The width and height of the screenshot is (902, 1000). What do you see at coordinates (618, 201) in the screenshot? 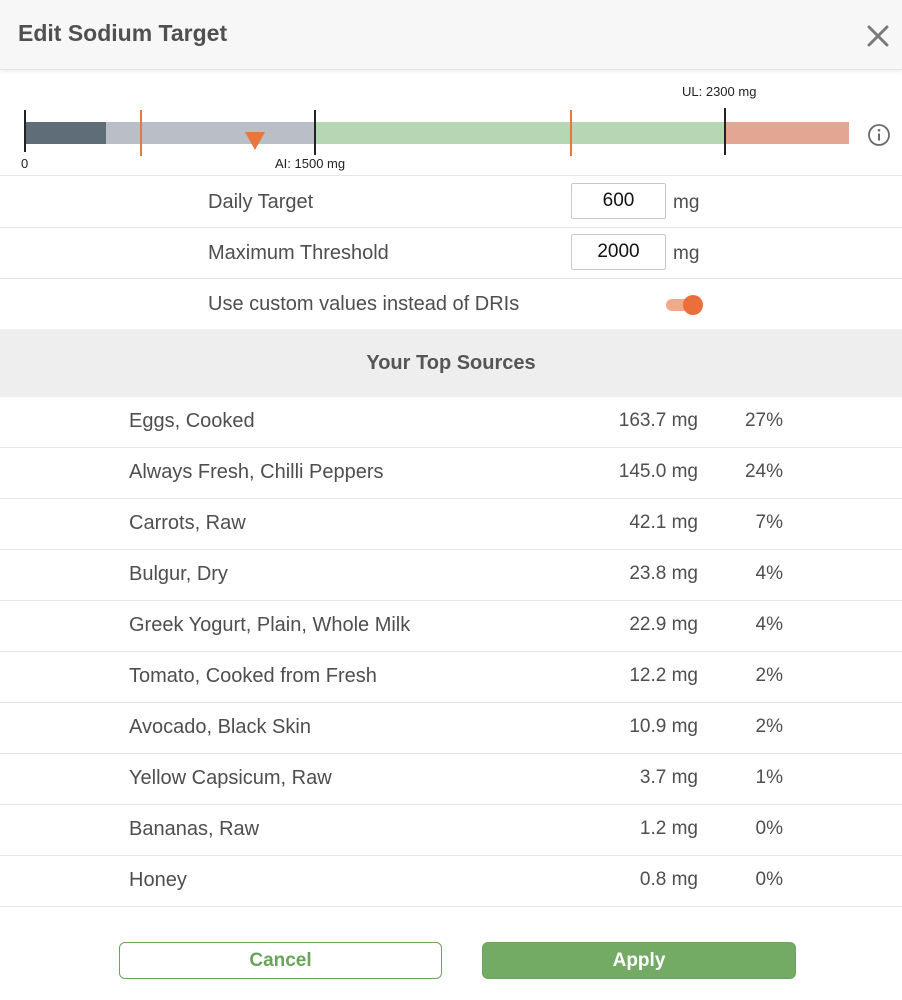
I see `daily-target-input` at bounding box center [618, 201].